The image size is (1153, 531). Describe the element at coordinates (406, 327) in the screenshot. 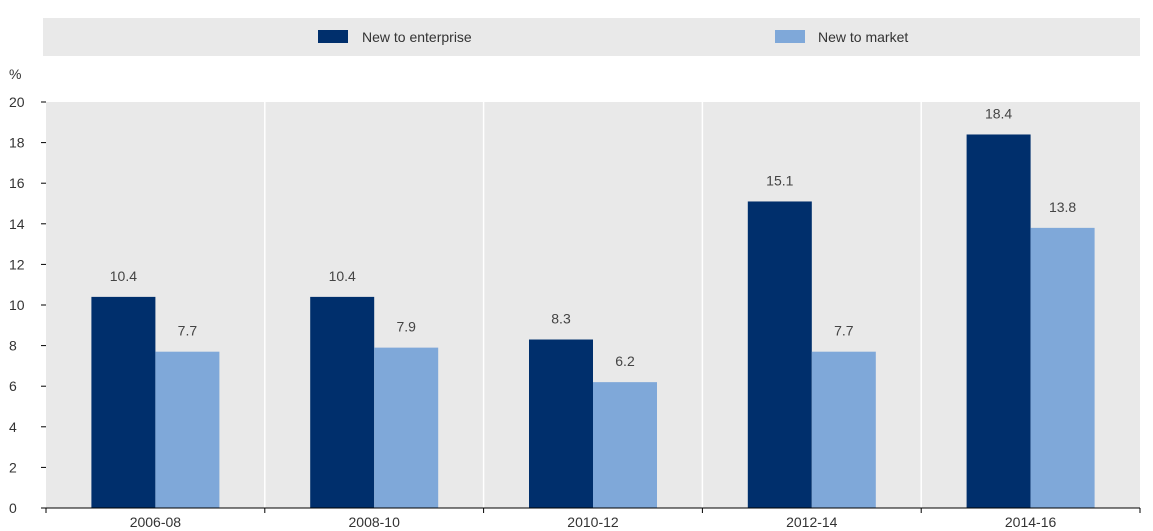

I see `data-label-new-to-market: 7.9` at that location.